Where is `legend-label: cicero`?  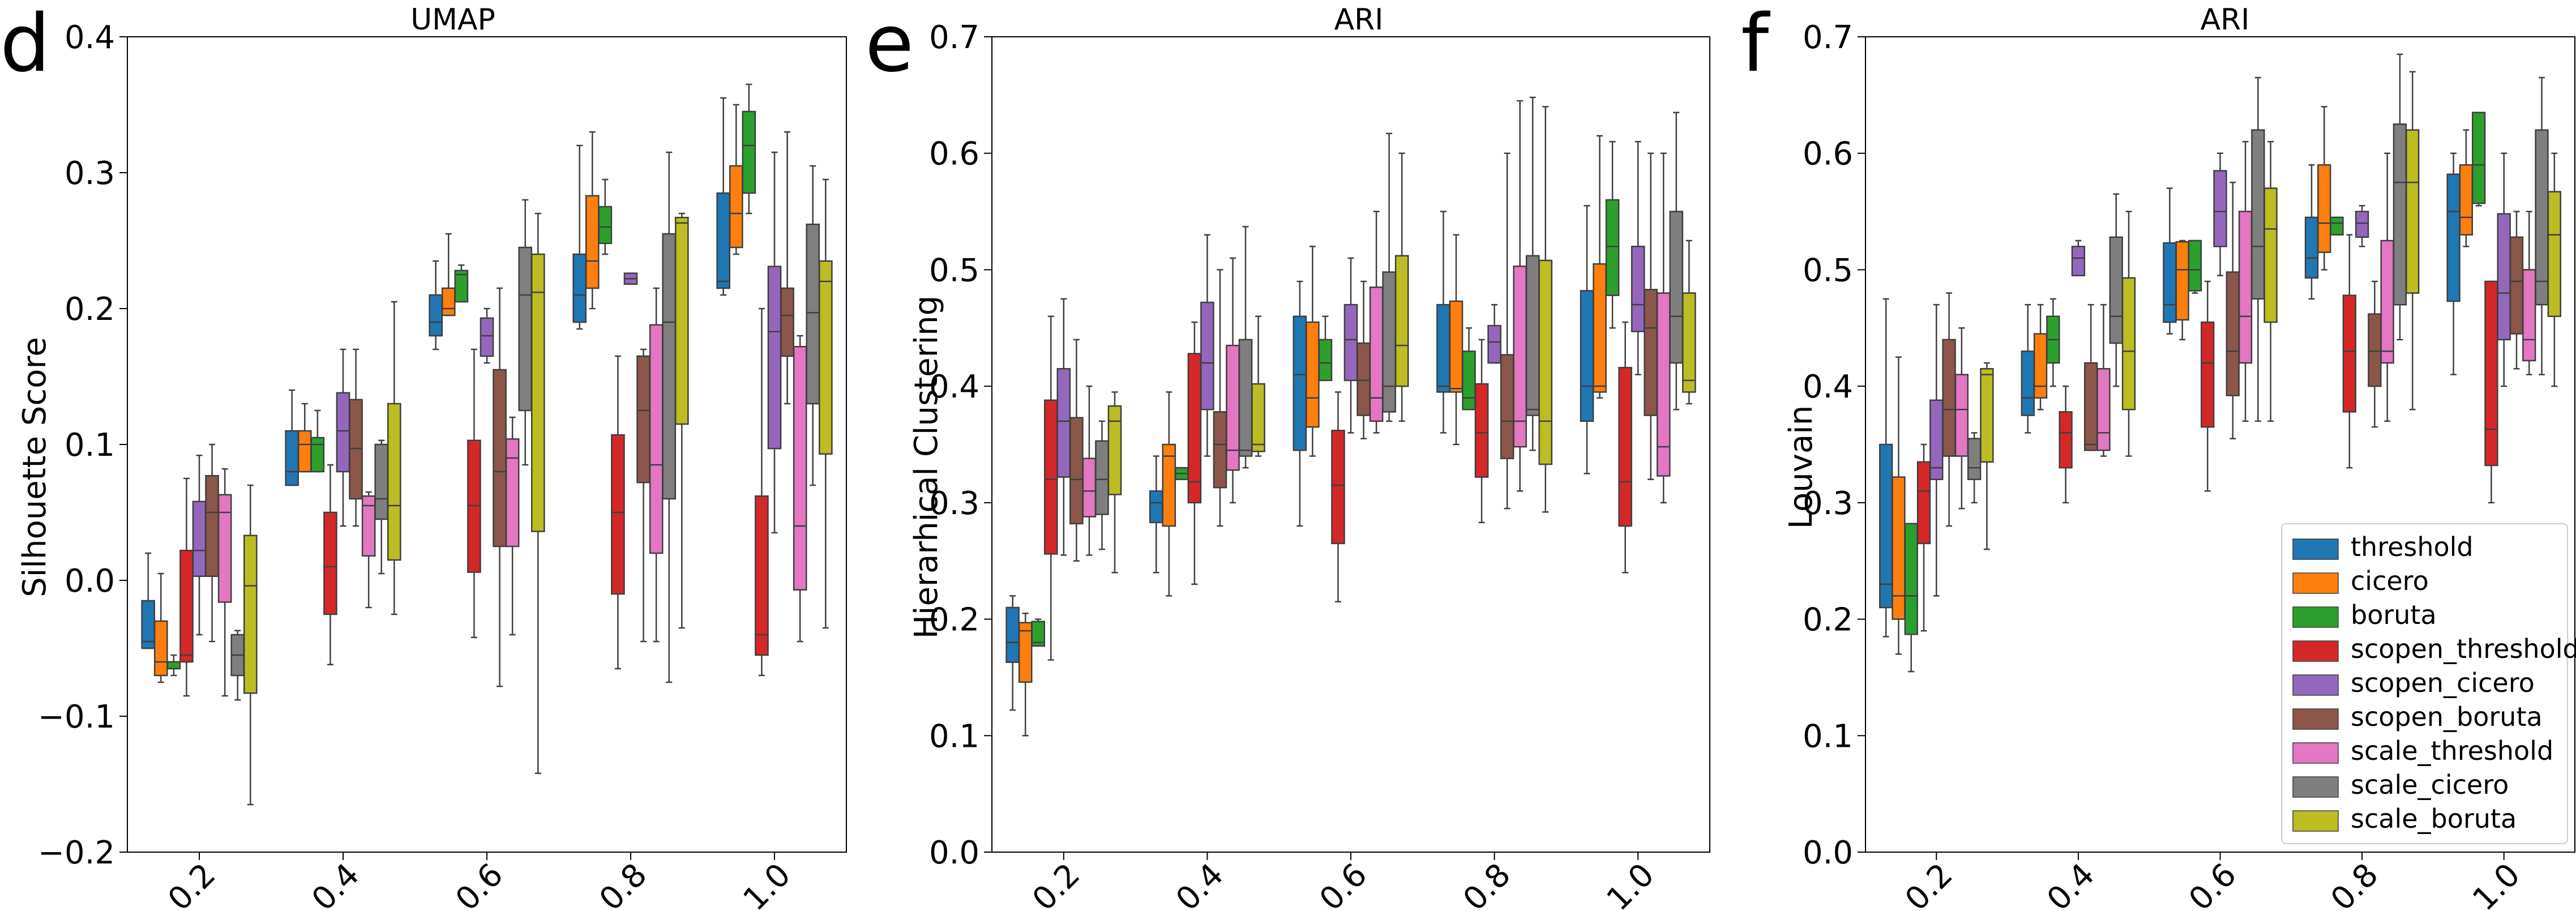
legend-label: cicero is located at coordinates (2390, 581).